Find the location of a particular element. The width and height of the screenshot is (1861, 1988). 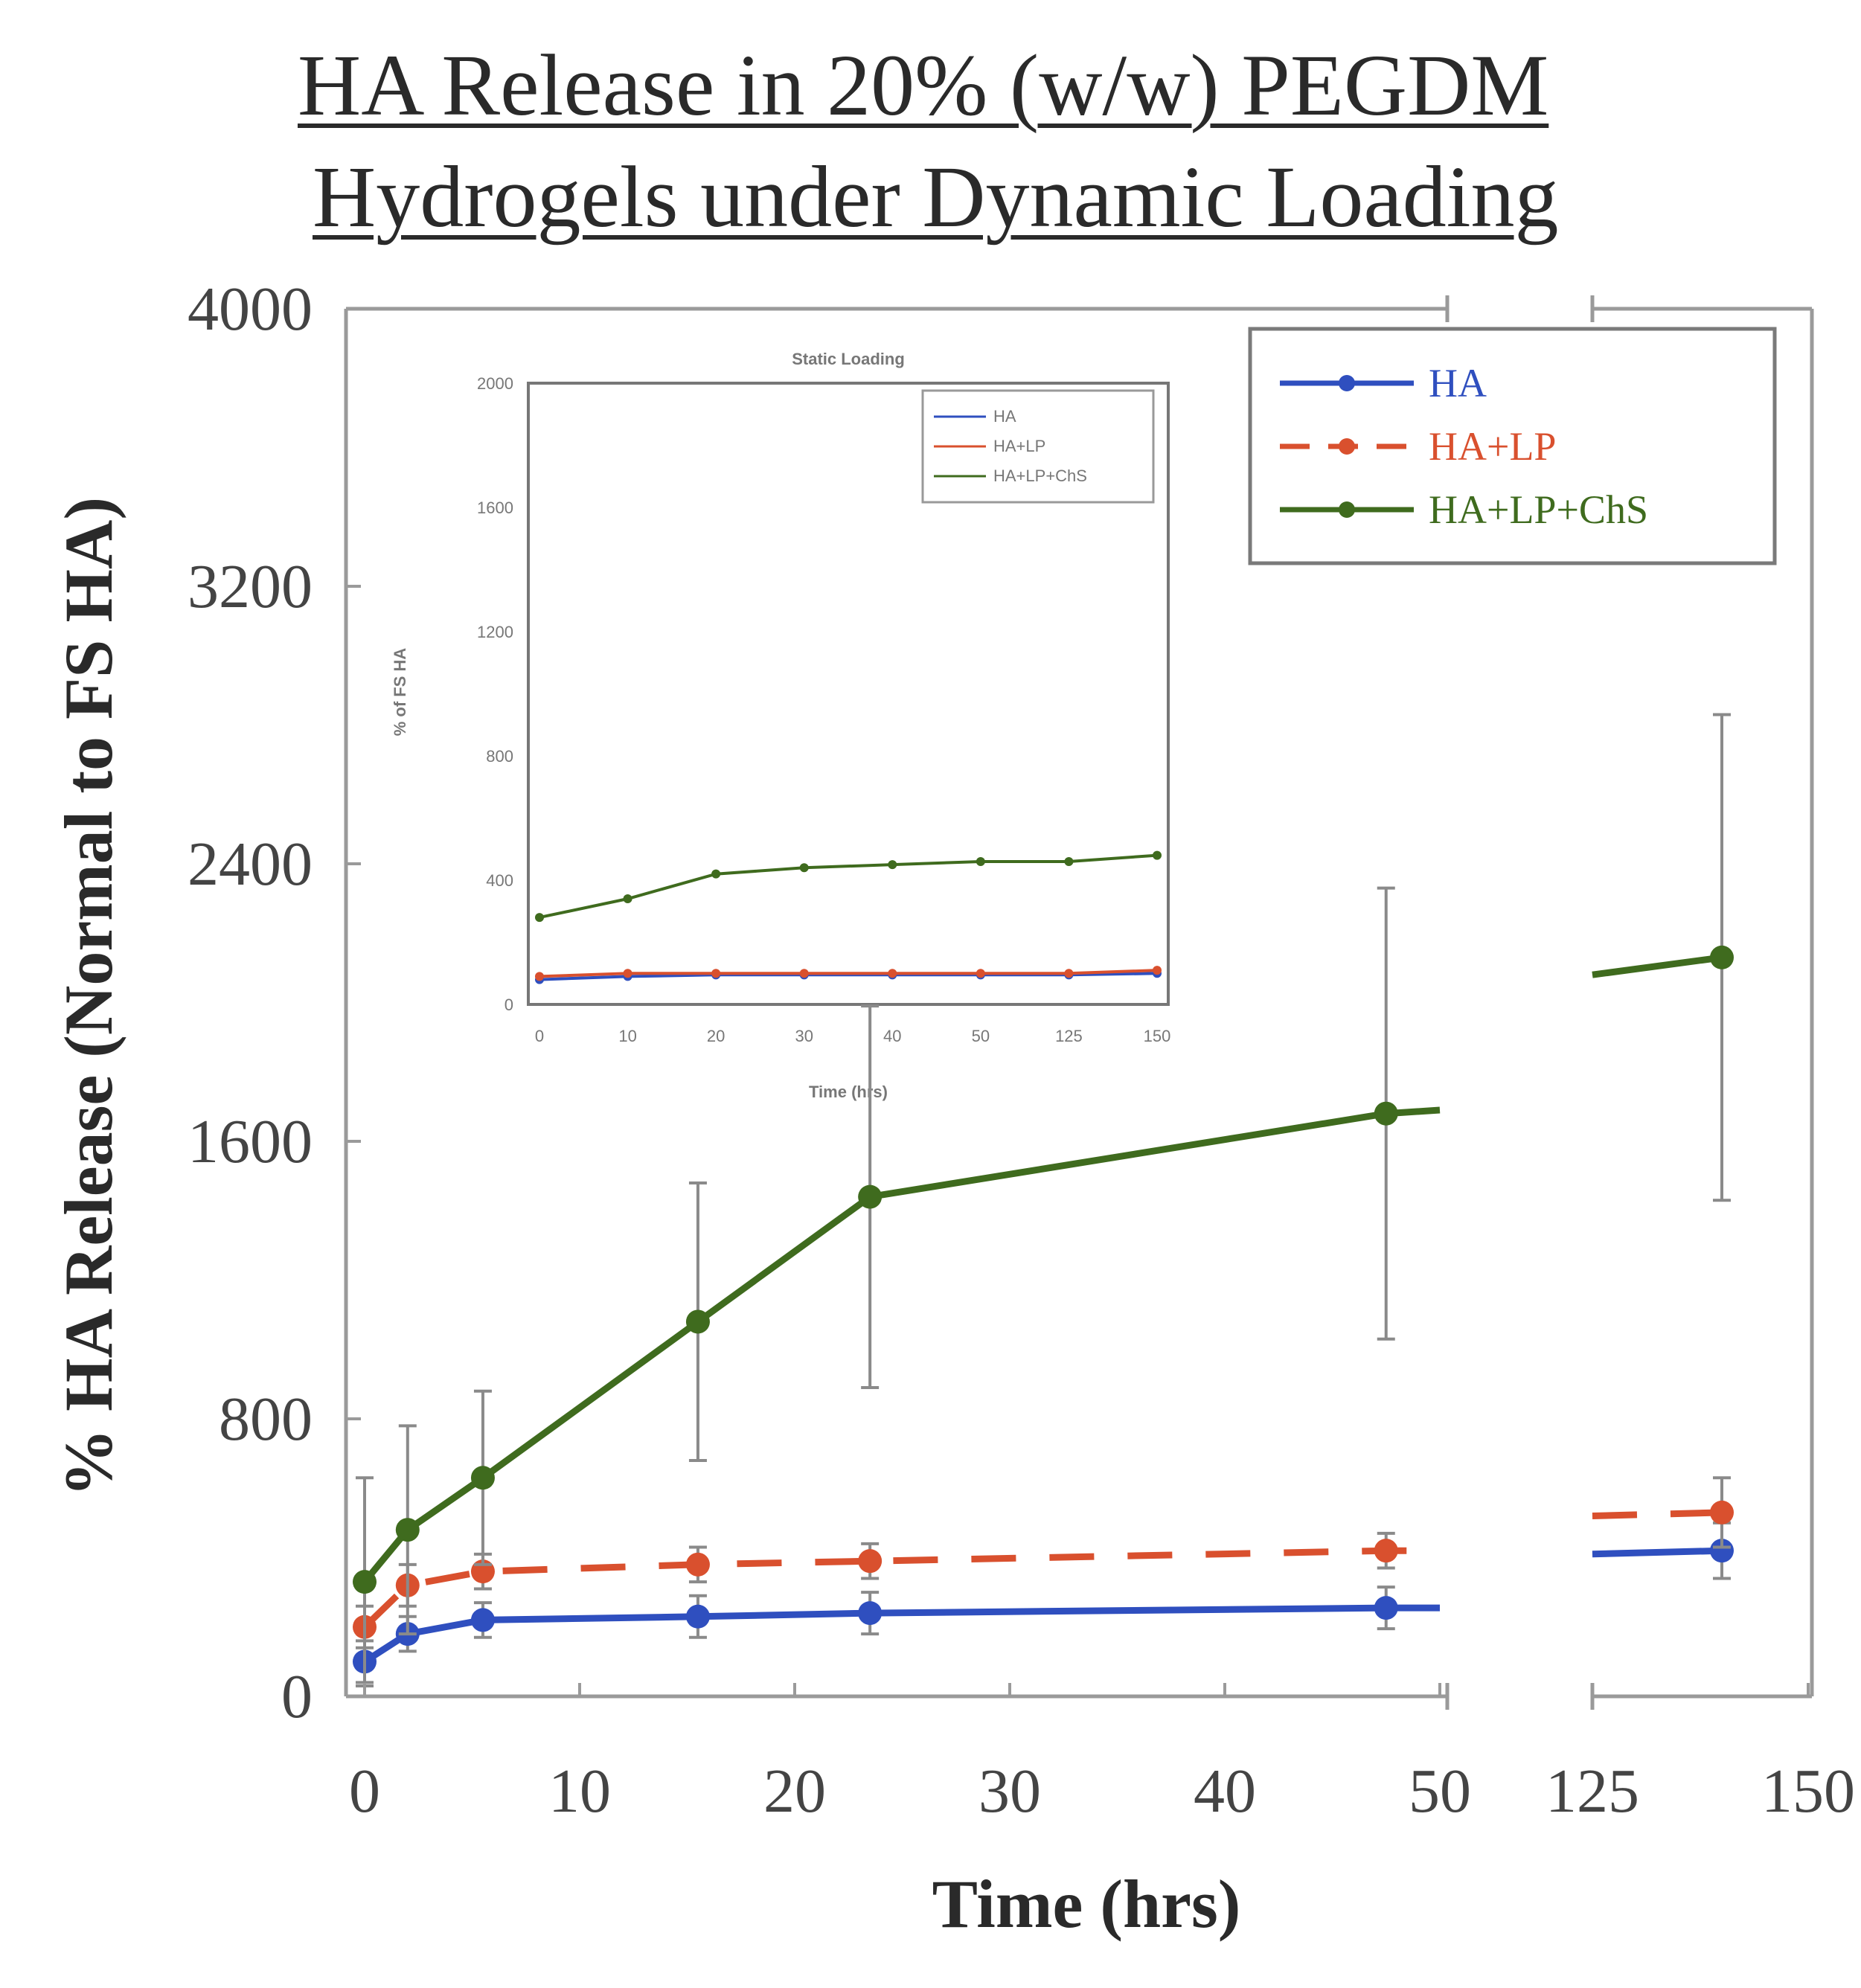

series-ha-lp is located at coordinates (1043, 1562).